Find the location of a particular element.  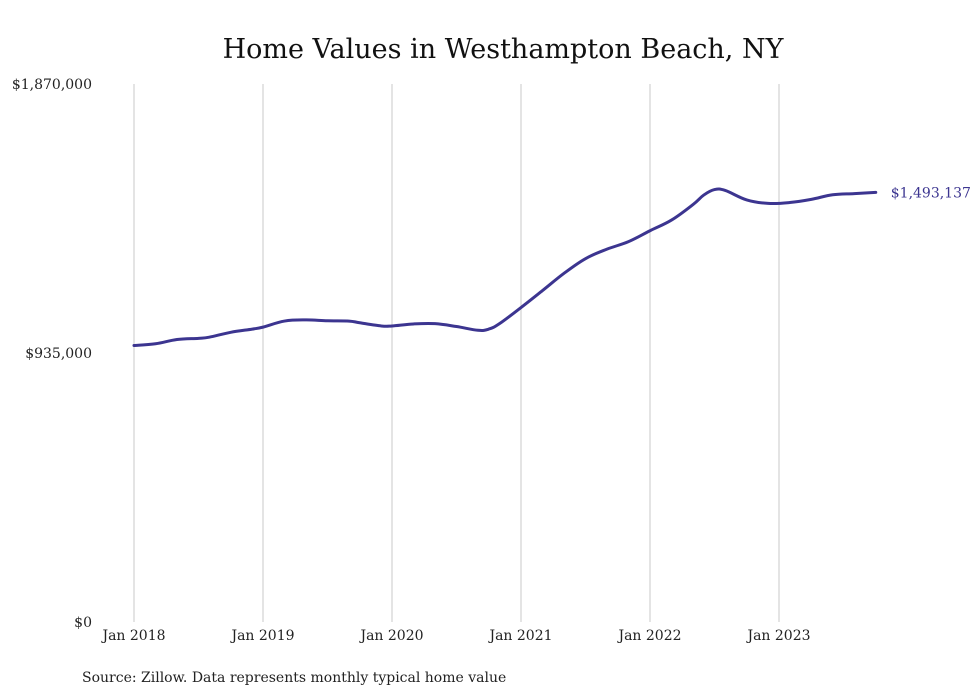

x-tick-label: Jan 2020 is located at coordinates (390, 636).